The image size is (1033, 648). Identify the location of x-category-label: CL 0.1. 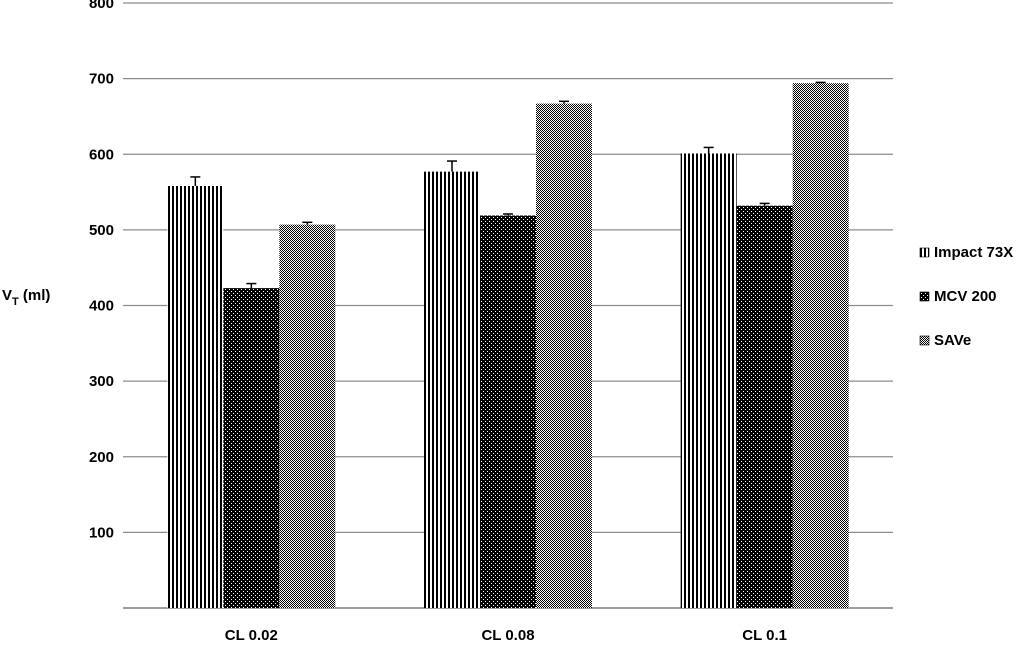
(764, 635).